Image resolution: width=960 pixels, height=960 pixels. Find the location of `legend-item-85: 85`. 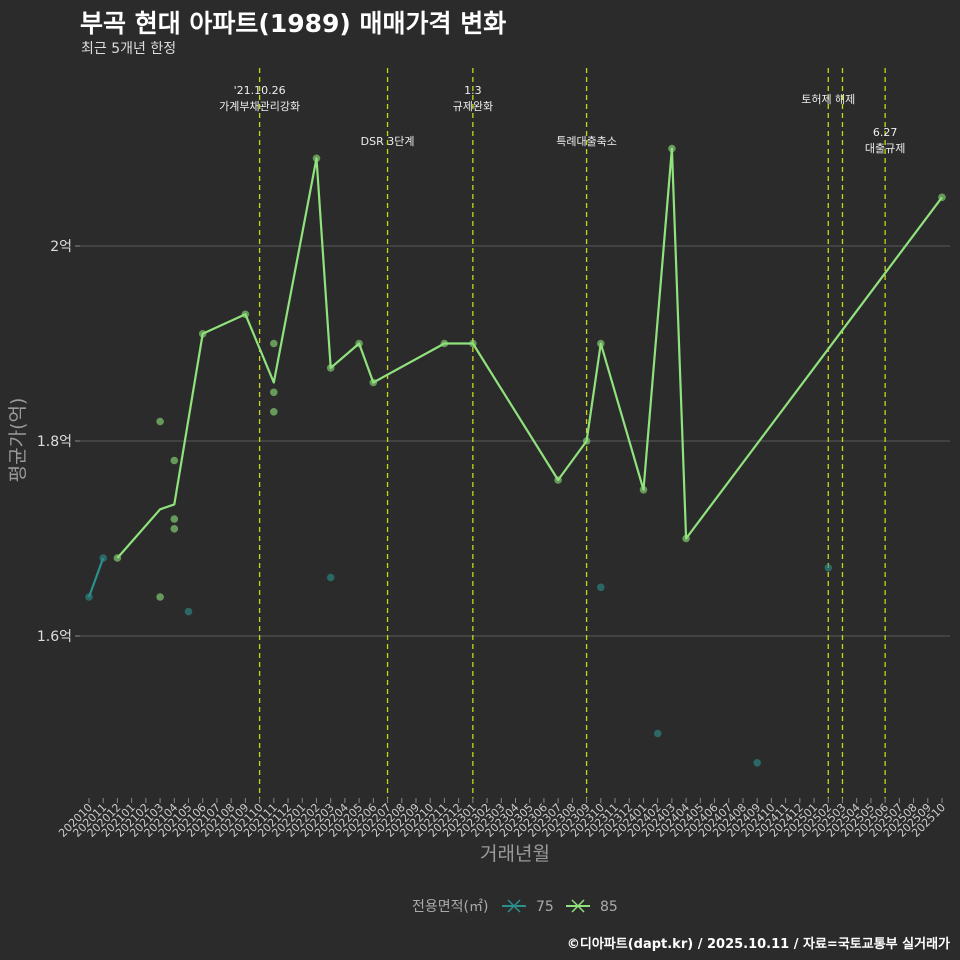

legend-item-85: 85 is located at coordinates (592, 907).